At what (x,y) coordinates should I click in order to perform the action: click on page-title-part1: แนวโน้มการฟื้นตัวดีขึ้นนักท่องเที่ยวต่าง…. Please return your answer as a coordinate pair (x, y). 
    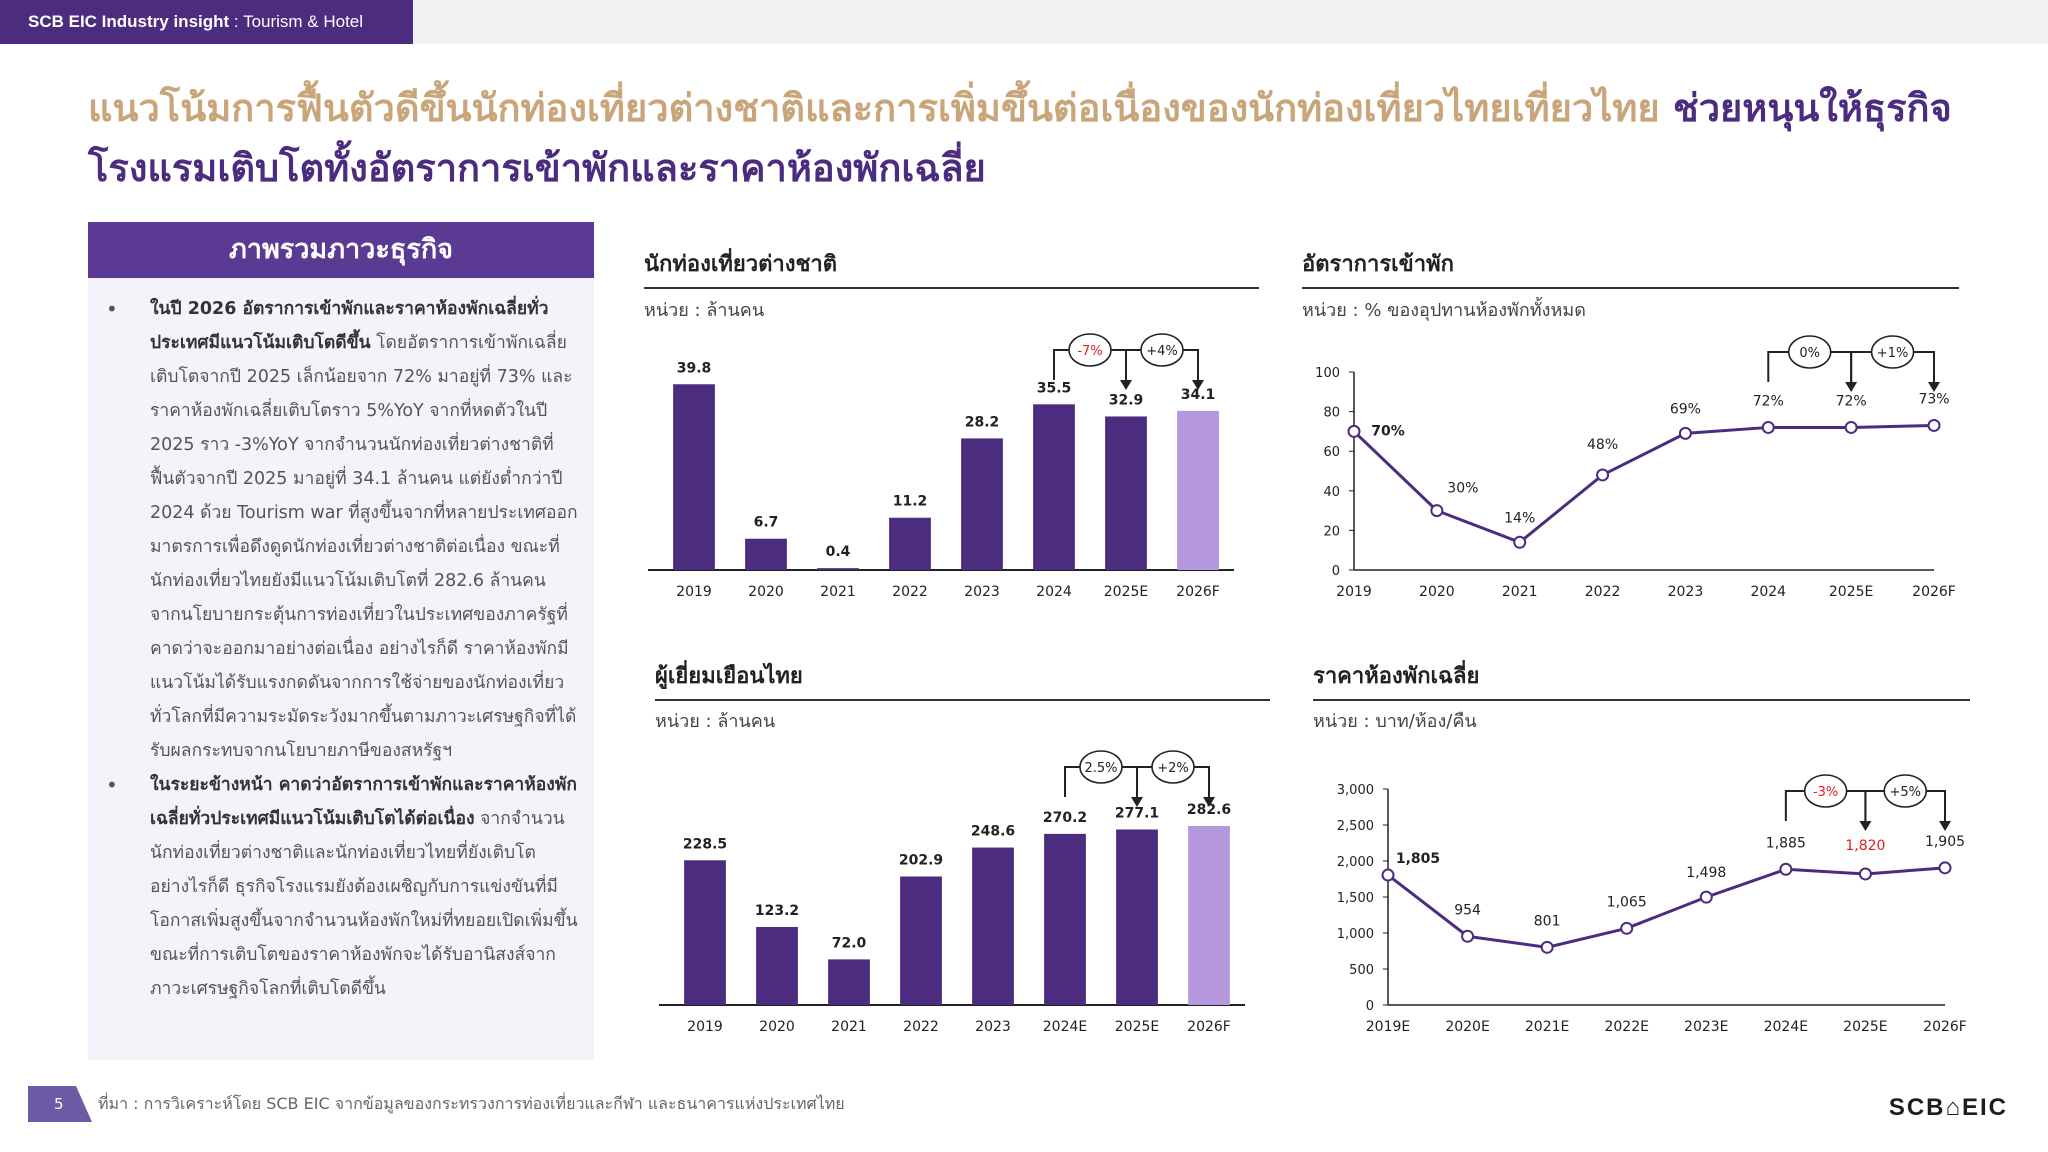
    Looking at the image, I should click on (880, 108).